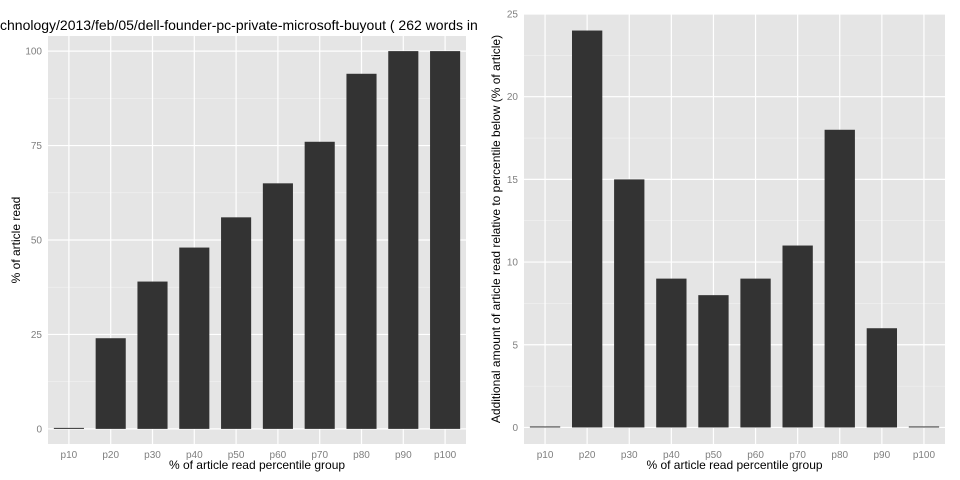 The width and height of the screenshot is (960, 480). Describe the element at coordinates (513, 97) in the screenshot. I see `y-tick-label: 20` at that location.